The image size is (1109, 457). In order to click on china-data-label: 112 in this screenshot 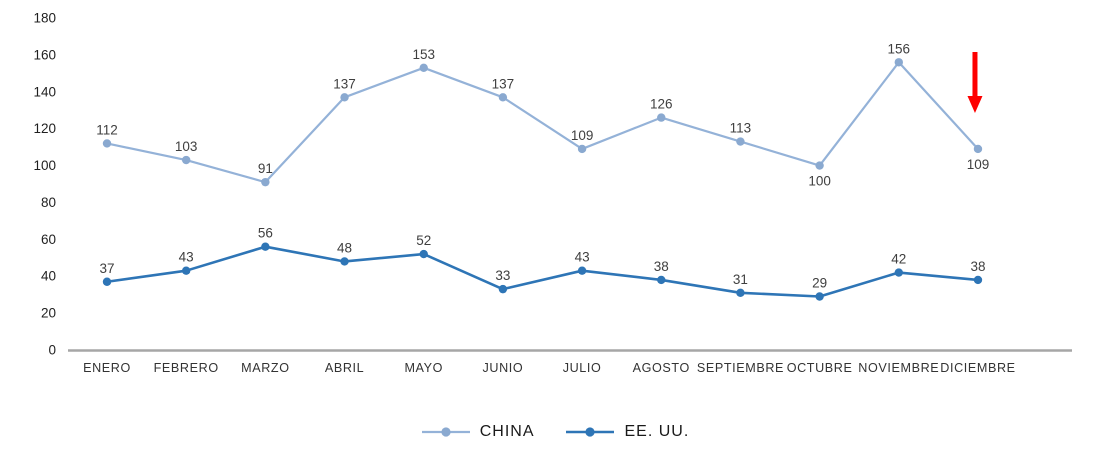, I will do `click(107, 129)`.